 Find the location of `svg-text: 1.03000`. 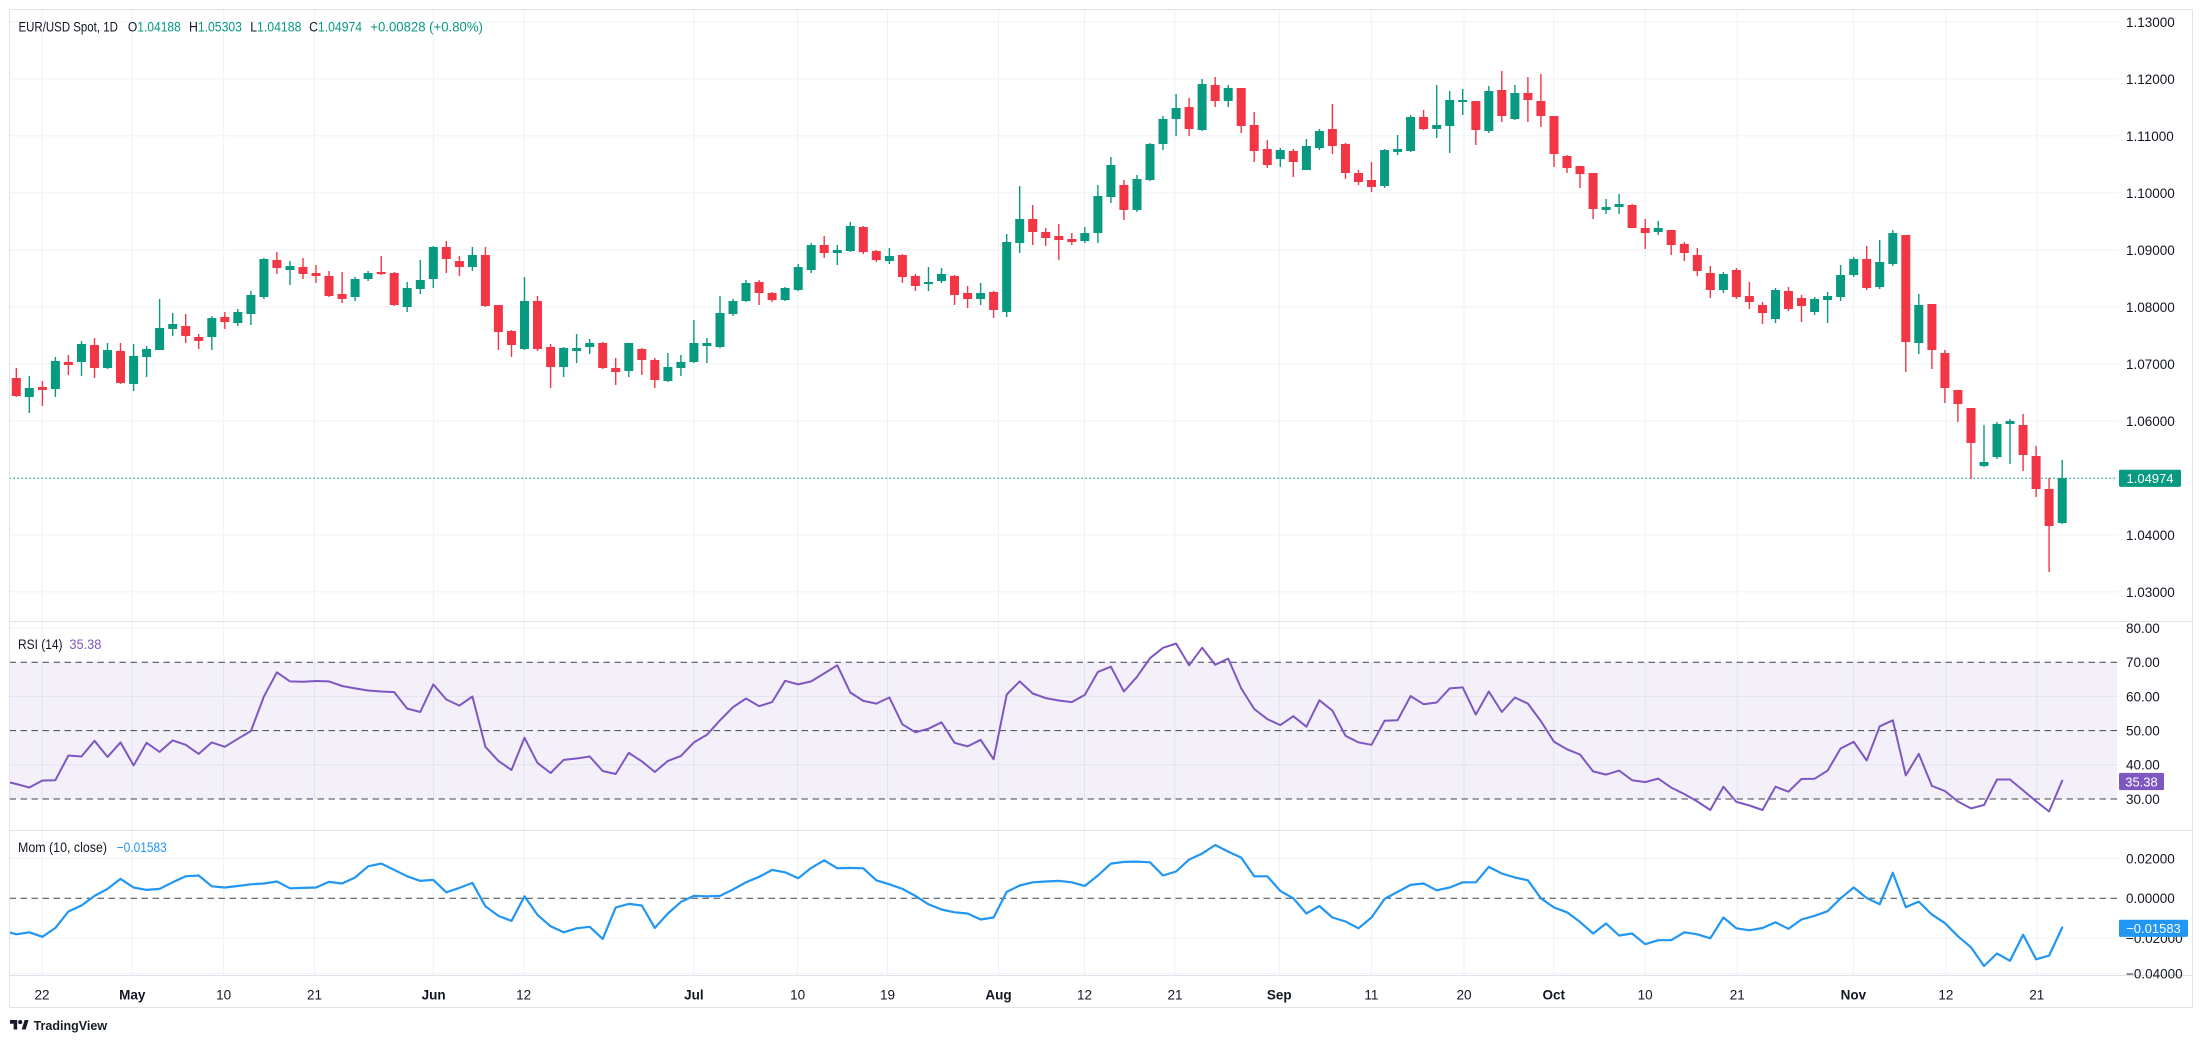

svg-text: 1.03000 is located at coordinates (2150, 592).